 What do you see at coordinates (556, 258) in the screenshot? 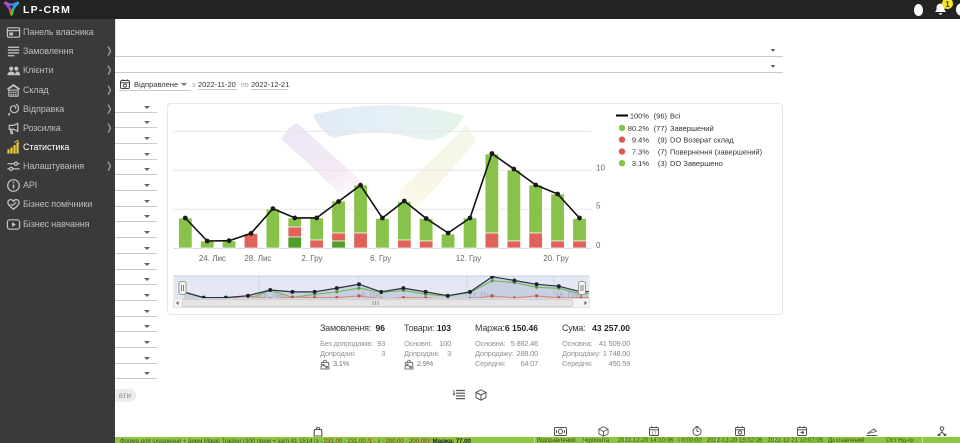
I see `svg-text: 20. Гру` at bounding box center [556, 258].